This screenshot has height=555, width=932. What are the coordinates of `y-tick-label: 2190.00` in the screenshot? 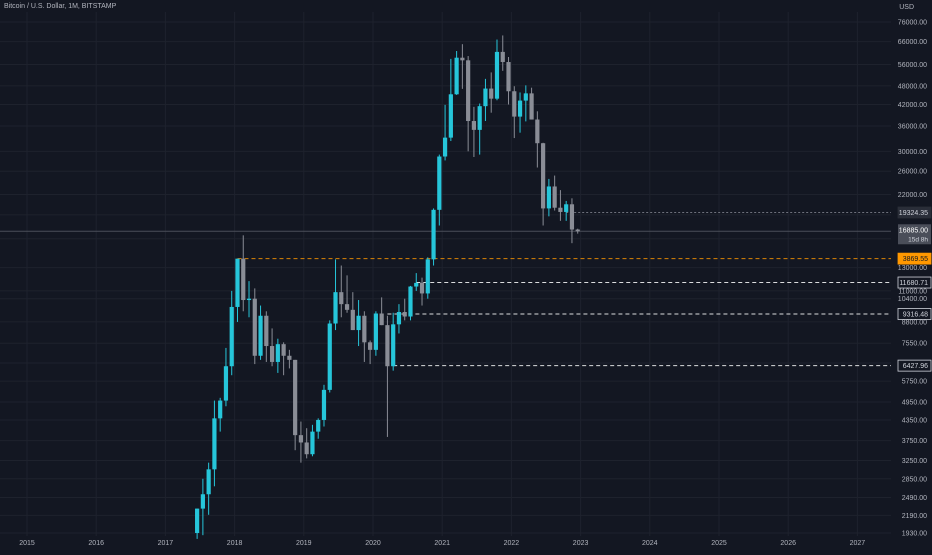 It's located at (914, 516).